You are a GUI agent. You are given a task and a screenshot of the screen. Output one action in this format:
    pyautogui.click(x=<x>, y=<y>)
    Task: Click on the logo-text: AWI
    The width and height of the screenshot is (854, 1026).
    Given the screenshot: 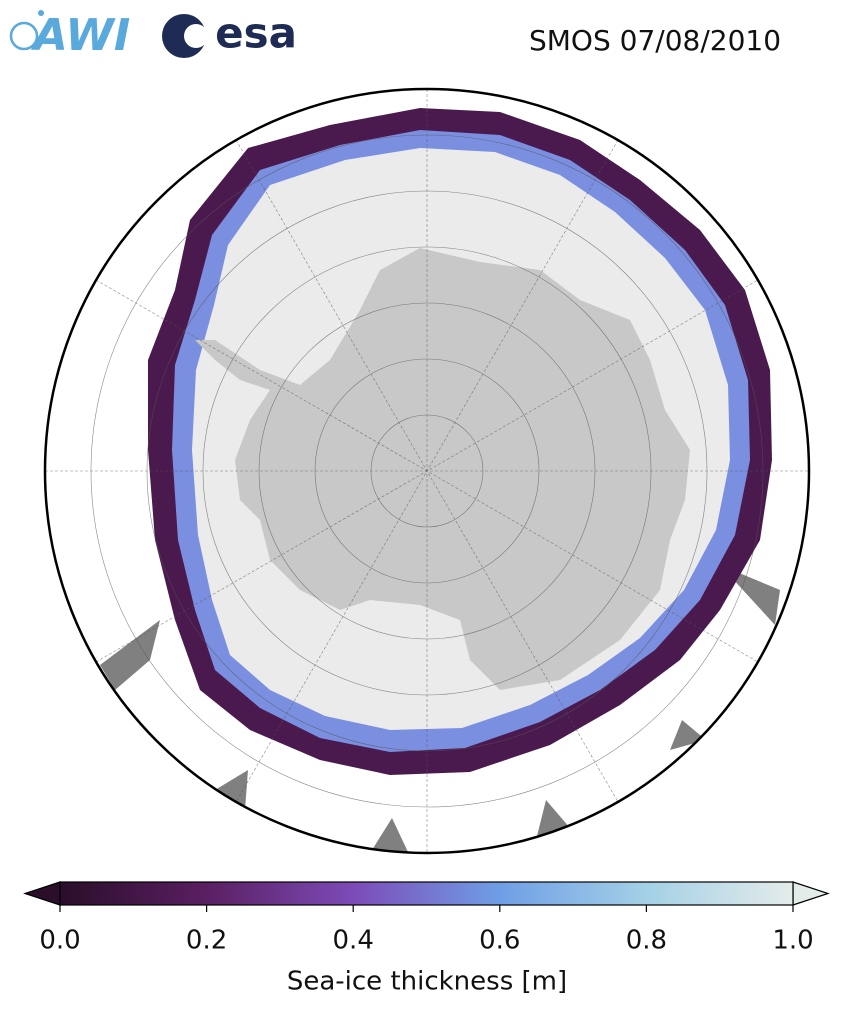 What is the action you would take?
    pyautogui.click(x=81, y=35)
    